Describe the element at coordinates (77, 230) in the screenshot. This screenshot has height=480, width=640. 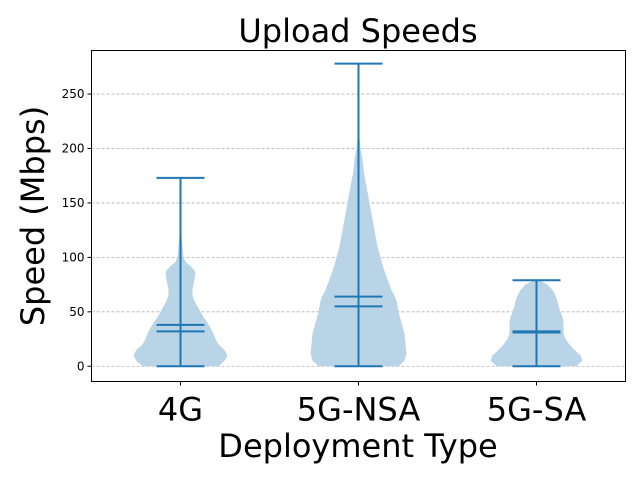
I see `y-axis-ticks: 0 50 100 150 200 250` at that location.